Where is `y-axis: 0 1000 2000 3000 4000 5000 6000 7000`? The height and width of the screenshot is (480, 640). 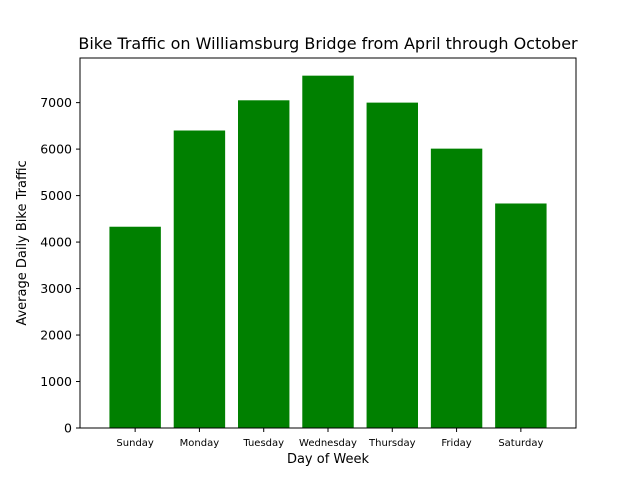 y-axis: 0 1000 2000 3000 4000 5000 6000 7000 is located at coordinates (60, 265).